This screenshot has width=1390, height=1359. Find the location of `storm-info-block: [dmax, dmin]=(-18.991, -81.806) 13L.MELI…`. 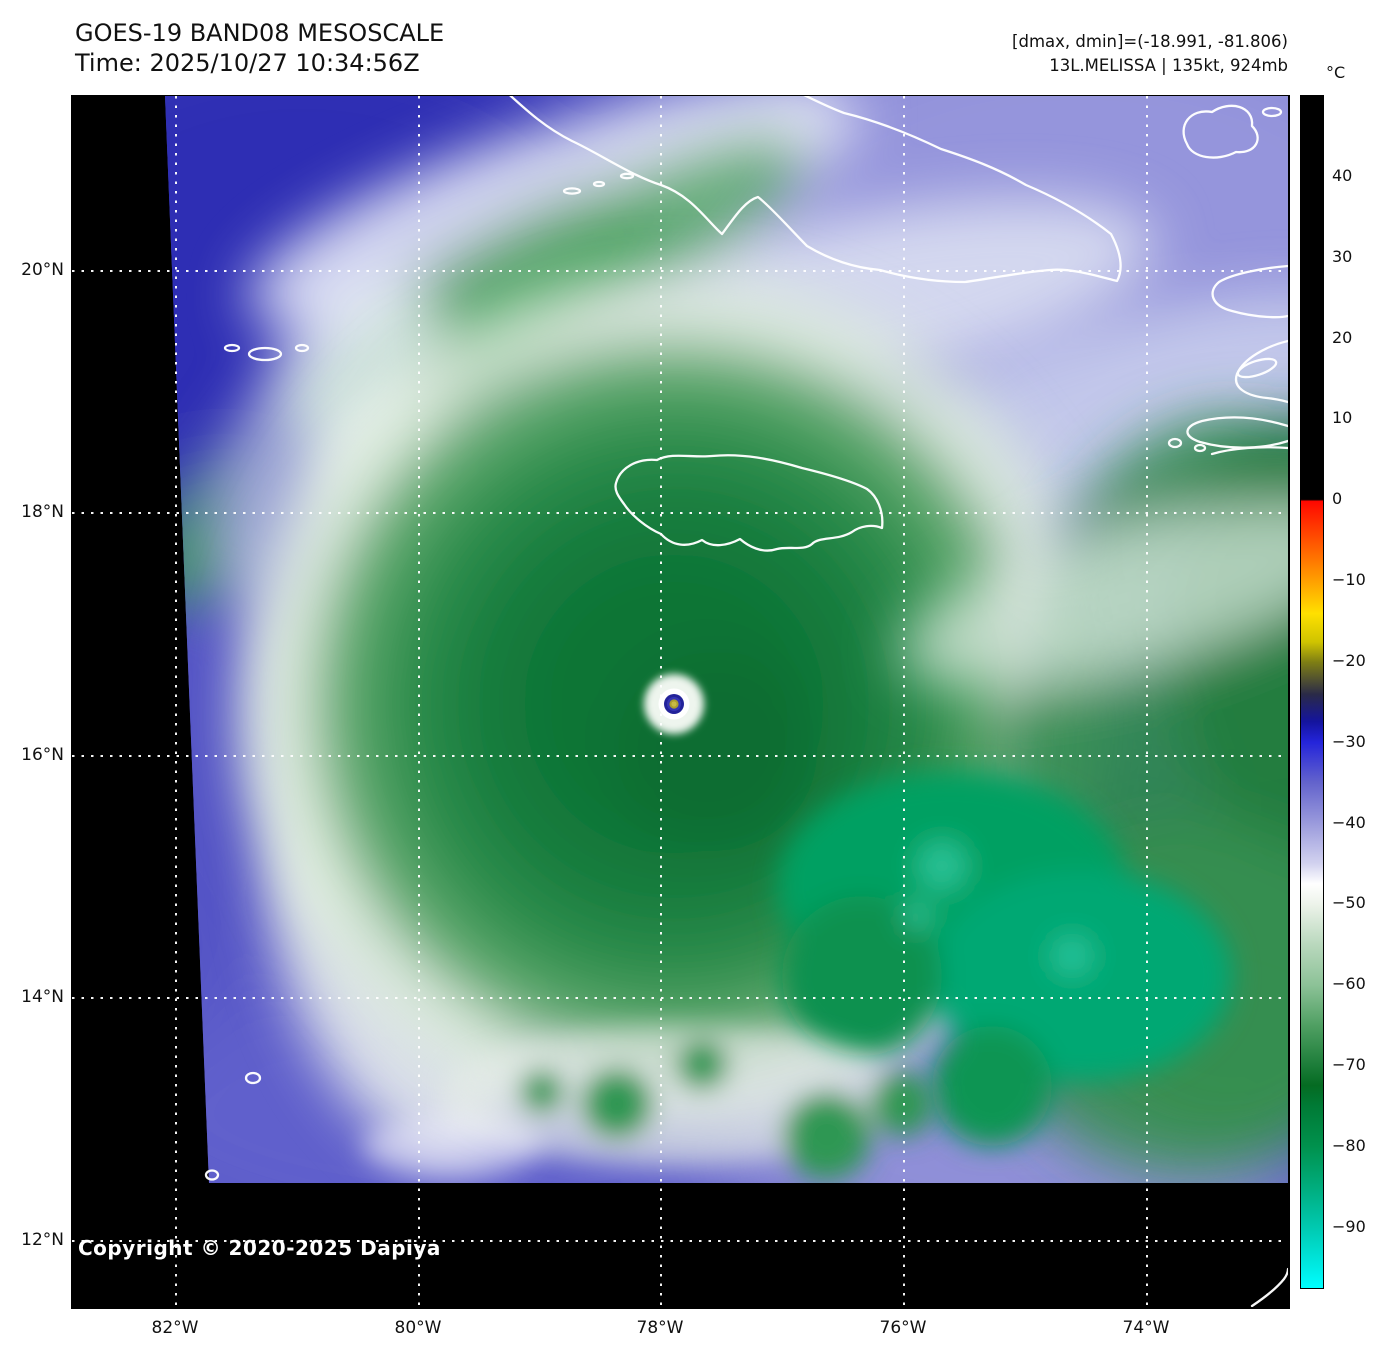

storm-info-block: [dmax, dmin]=(-18.991, -81.806) 13L.MELI… is located at coordinates (1150, 54).